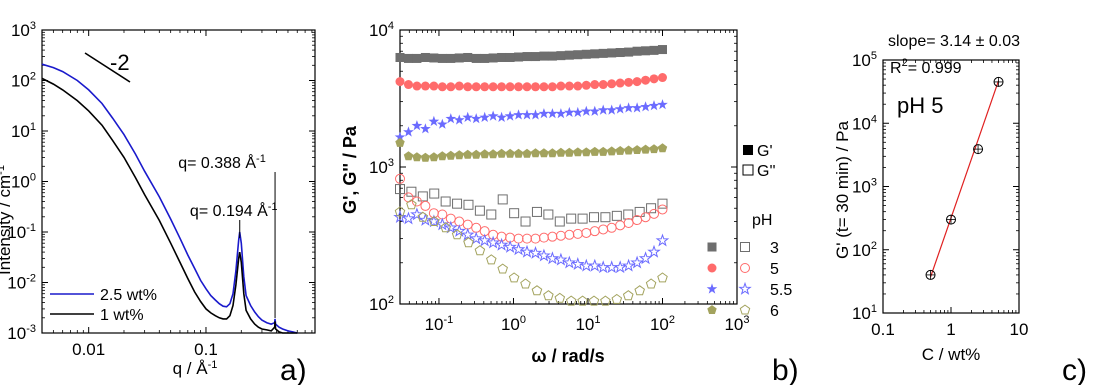 The height and width of the screenshot is (385, 1099). What do you see at coordinates (31, 228) in the screenshot?
I see `y-tick-label-exp: -1` at bounding box center [31, 228].